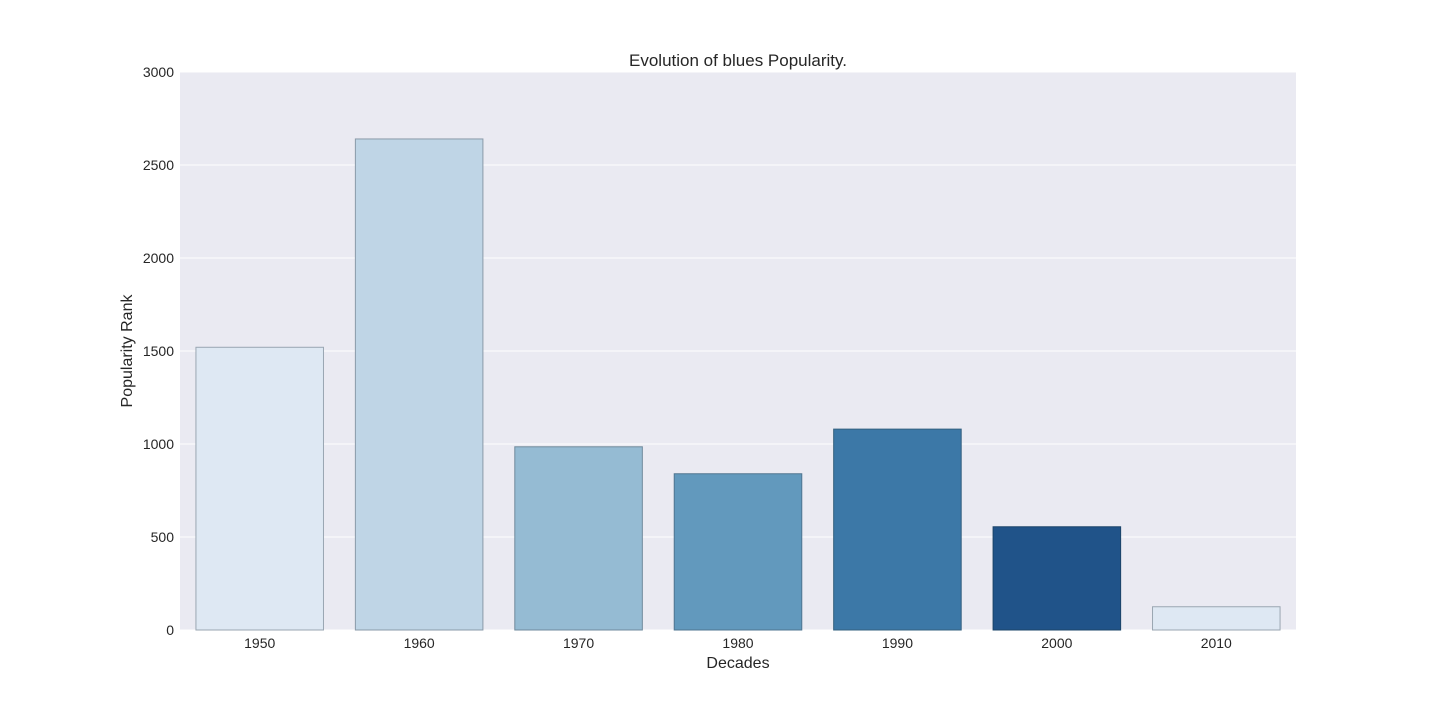 The width and height of the screenshot is (1440, 725). Describe the element at coordinates (1057, 578) in the screenshot. I see `bar-2000` at that location.